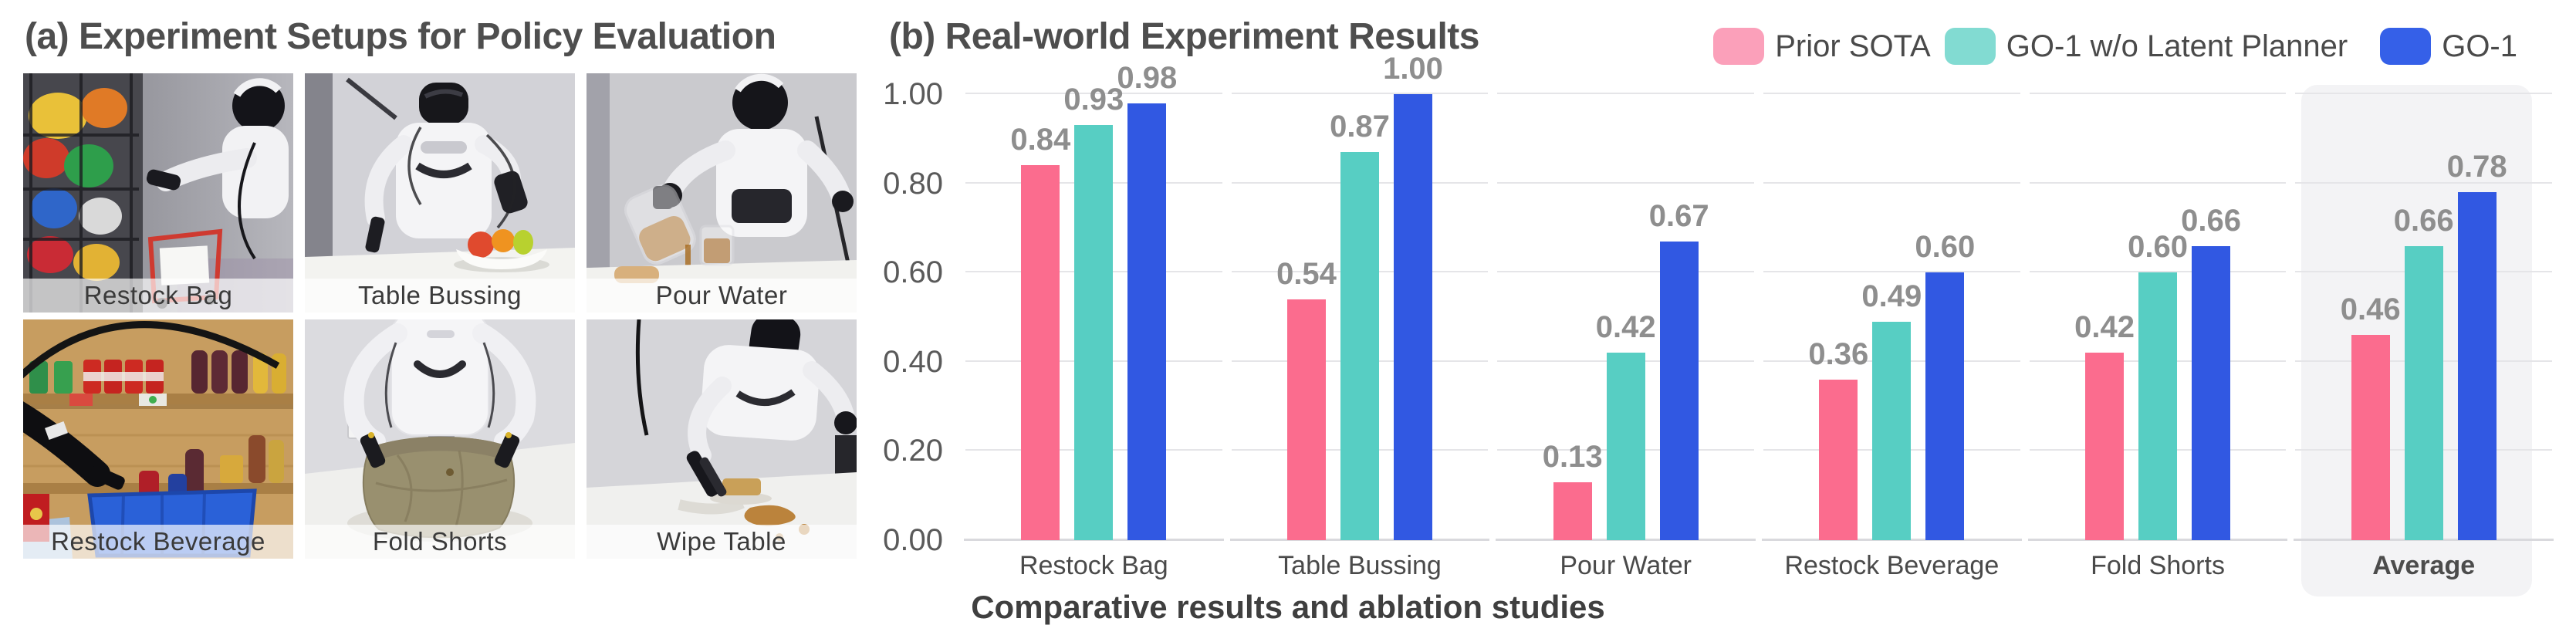  What do you see at coordinates (1838, 438) in the screenshot?
I see `bar-prior-sota: 0.36` at bounding box center [1838, 438].